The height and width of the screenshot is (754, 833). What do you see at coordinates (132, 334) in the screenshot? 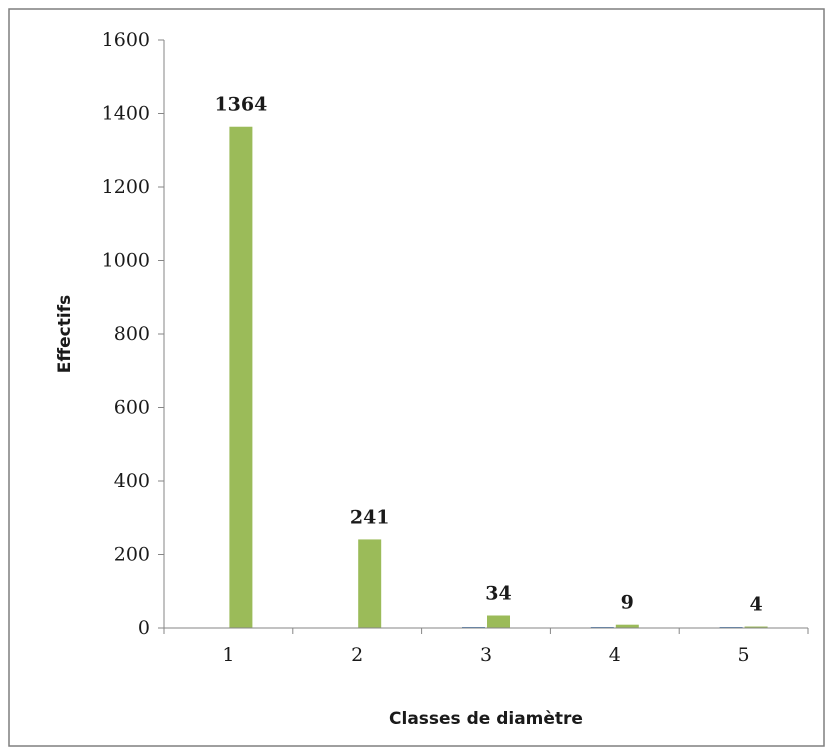
I see `y-tick-label: 800` at bounding box center [132, 334].